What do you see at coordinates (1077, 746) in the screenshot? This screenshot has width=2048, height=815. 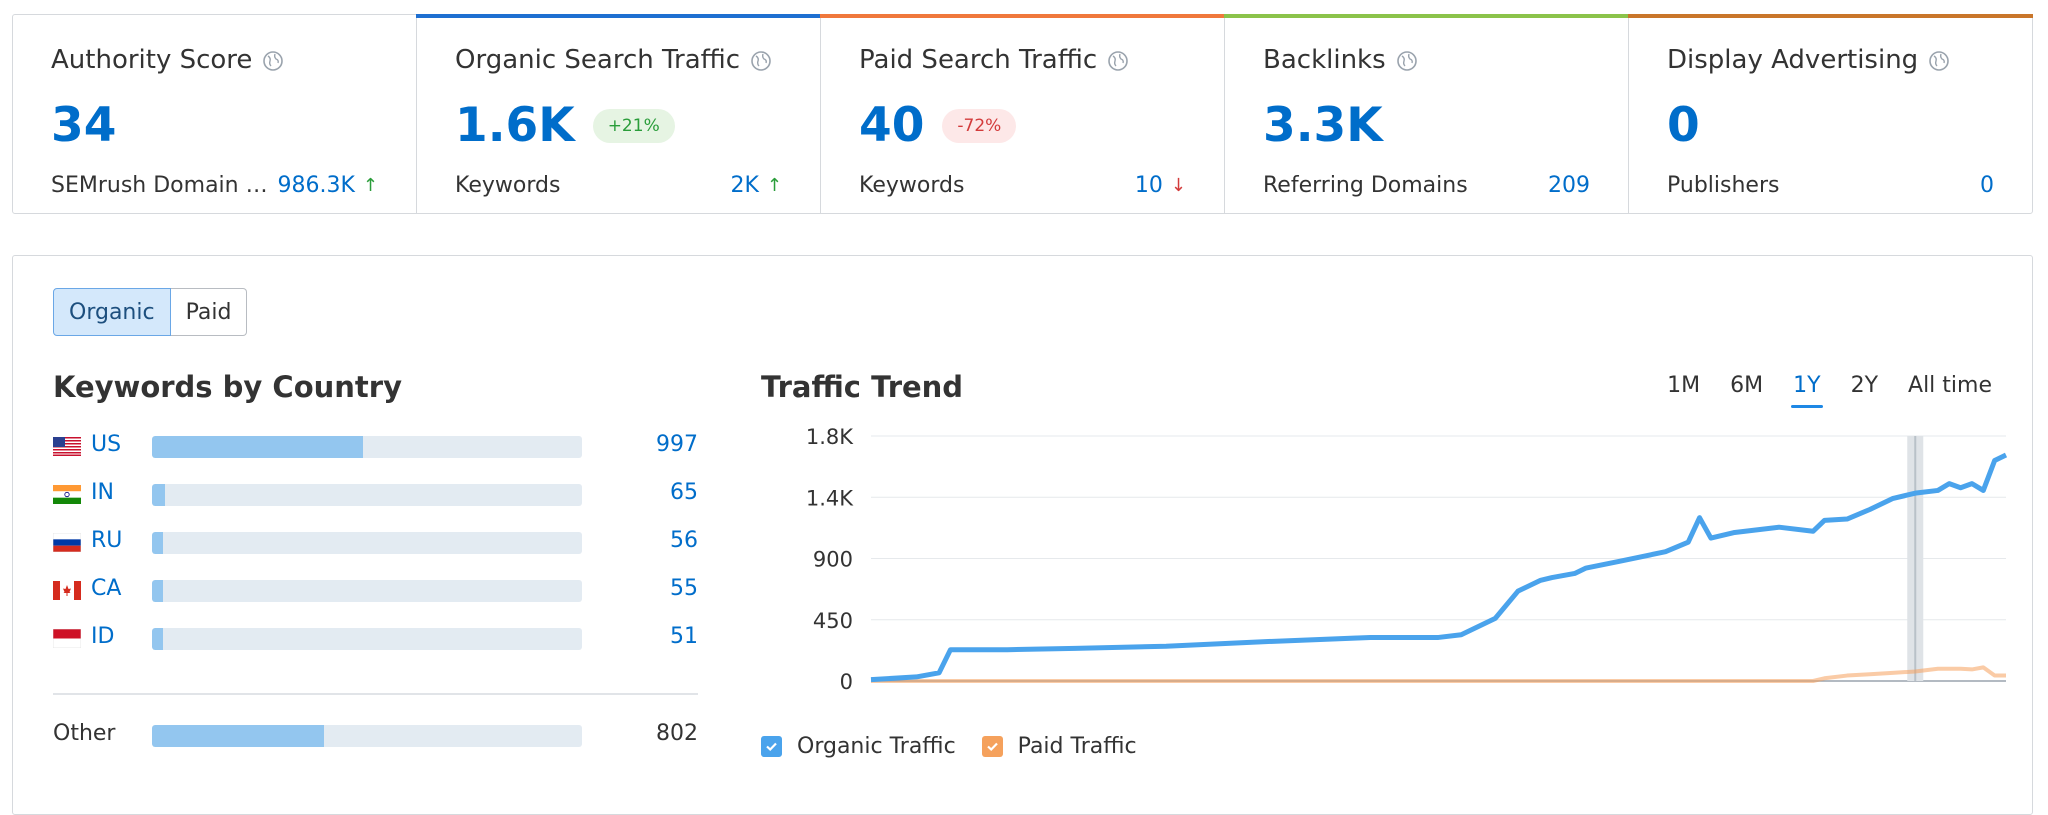 I see `legend-paid-label: Paid Traffic` at bounding box center [1077, 746].